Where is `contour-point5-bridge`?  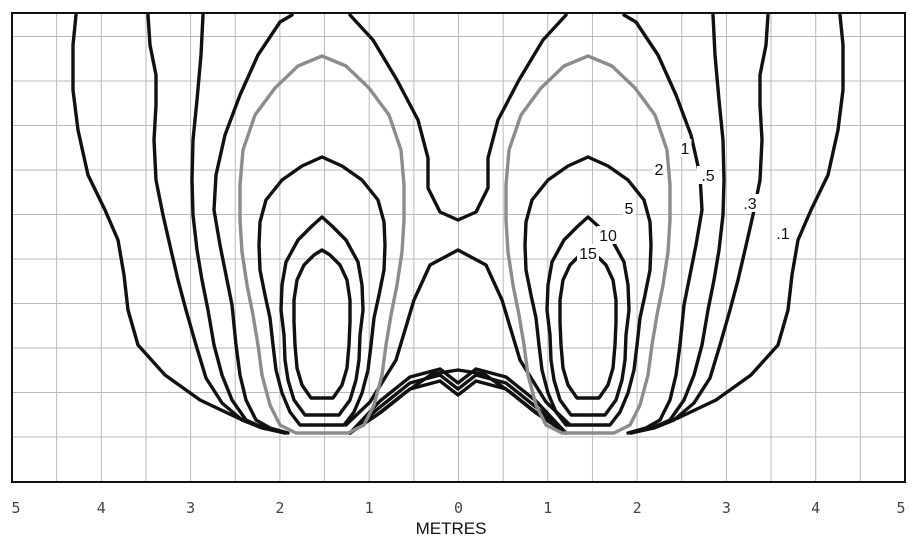
contour-point5-bridge is located at coordinates (458, 404).